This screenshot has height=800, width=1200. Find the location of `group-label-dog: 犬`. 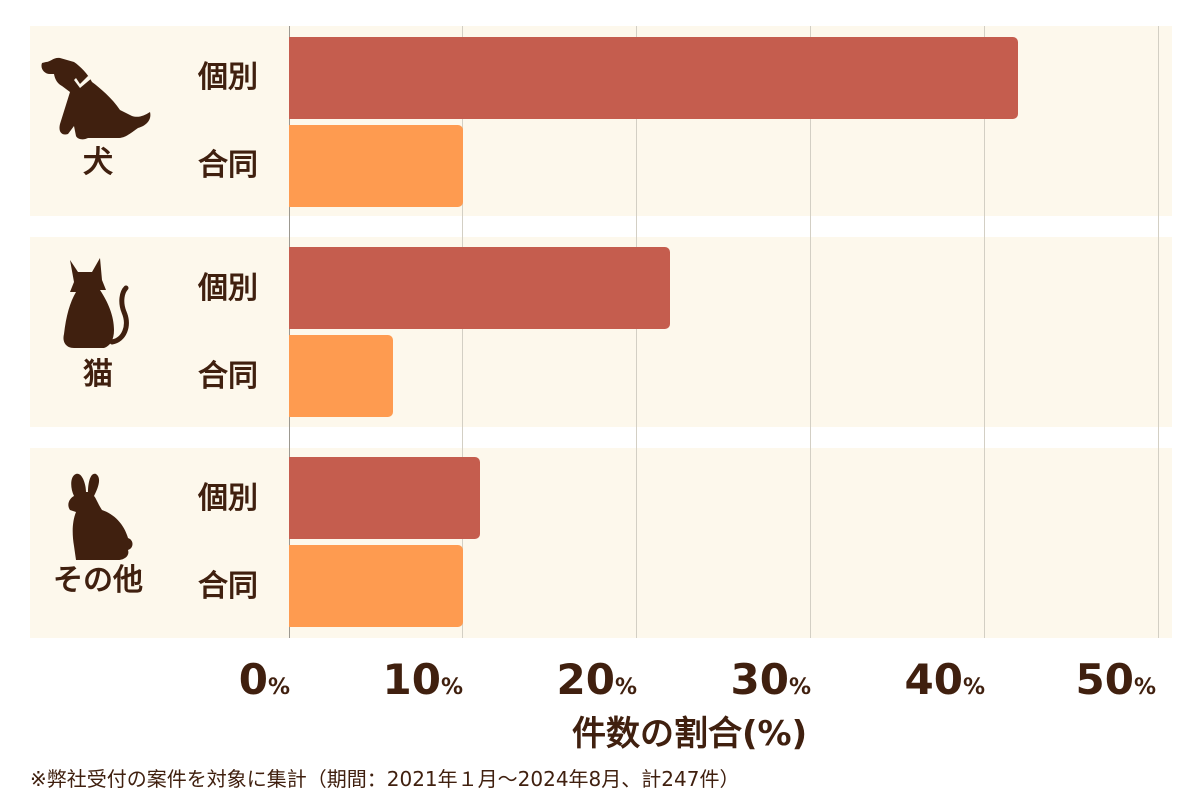

group-label-dog: 犬 is located at coordinates (98, 162).